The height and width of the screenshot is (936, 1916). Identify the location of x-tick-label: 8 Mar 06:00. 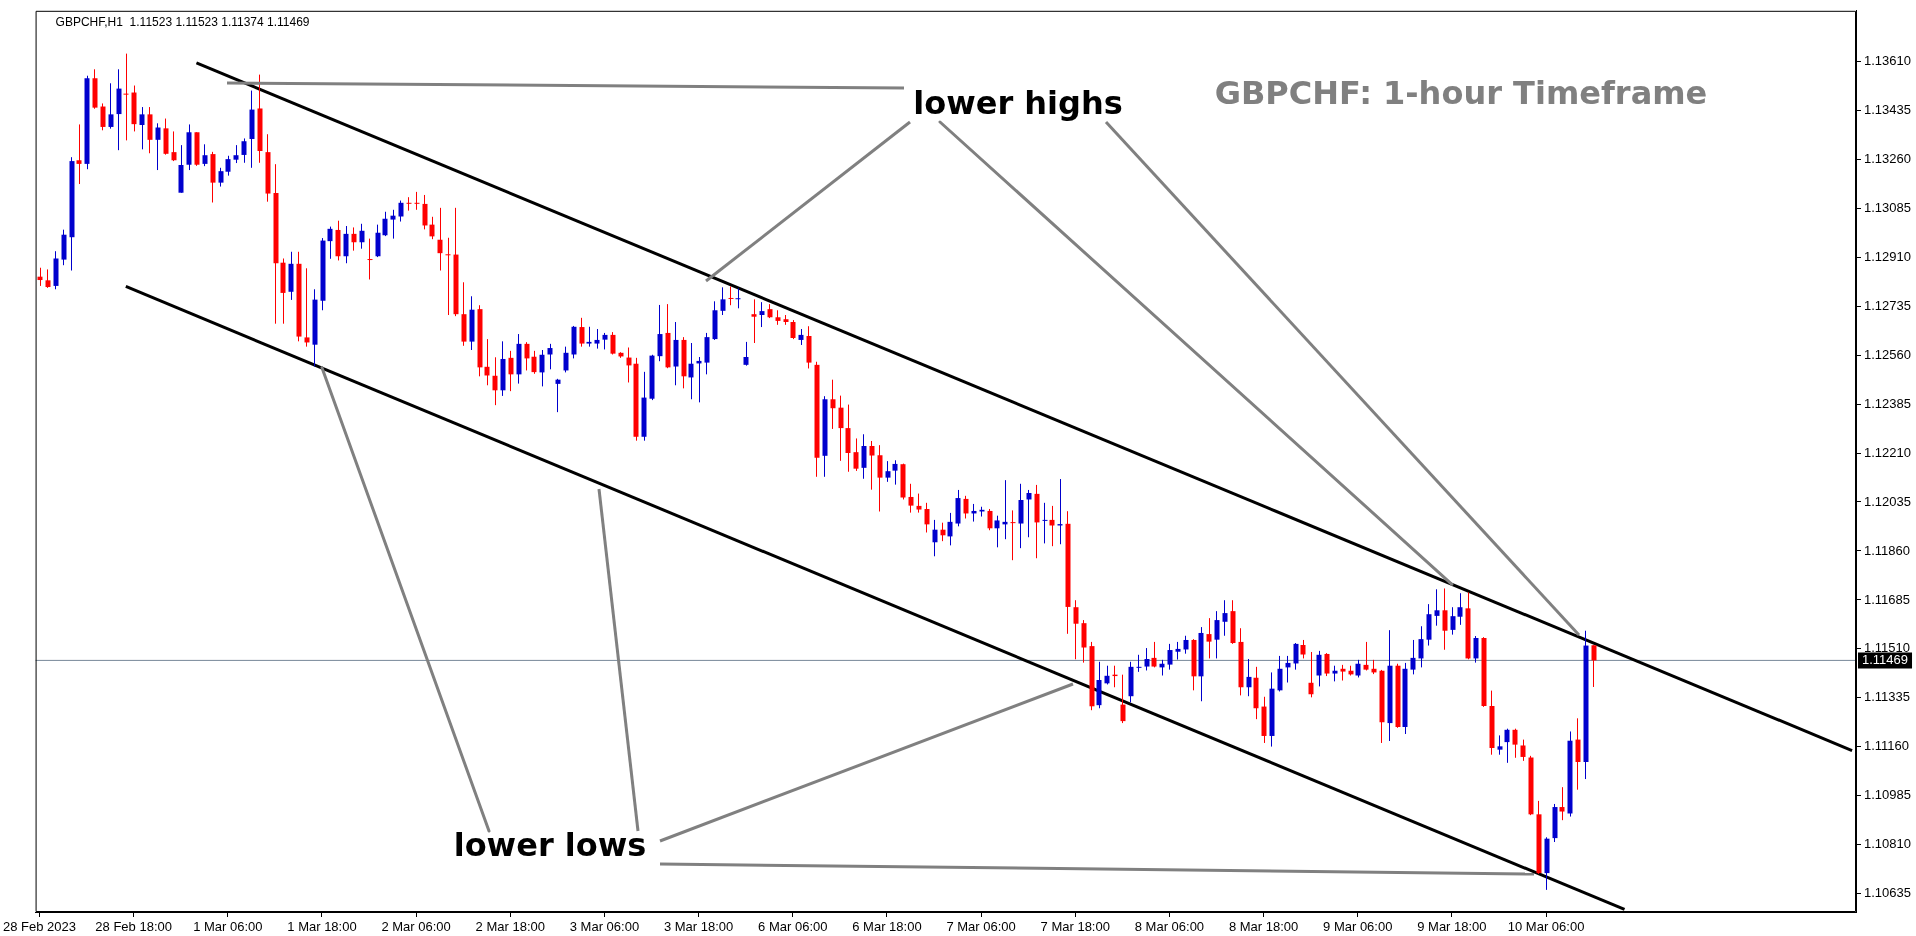
(1169, 927).